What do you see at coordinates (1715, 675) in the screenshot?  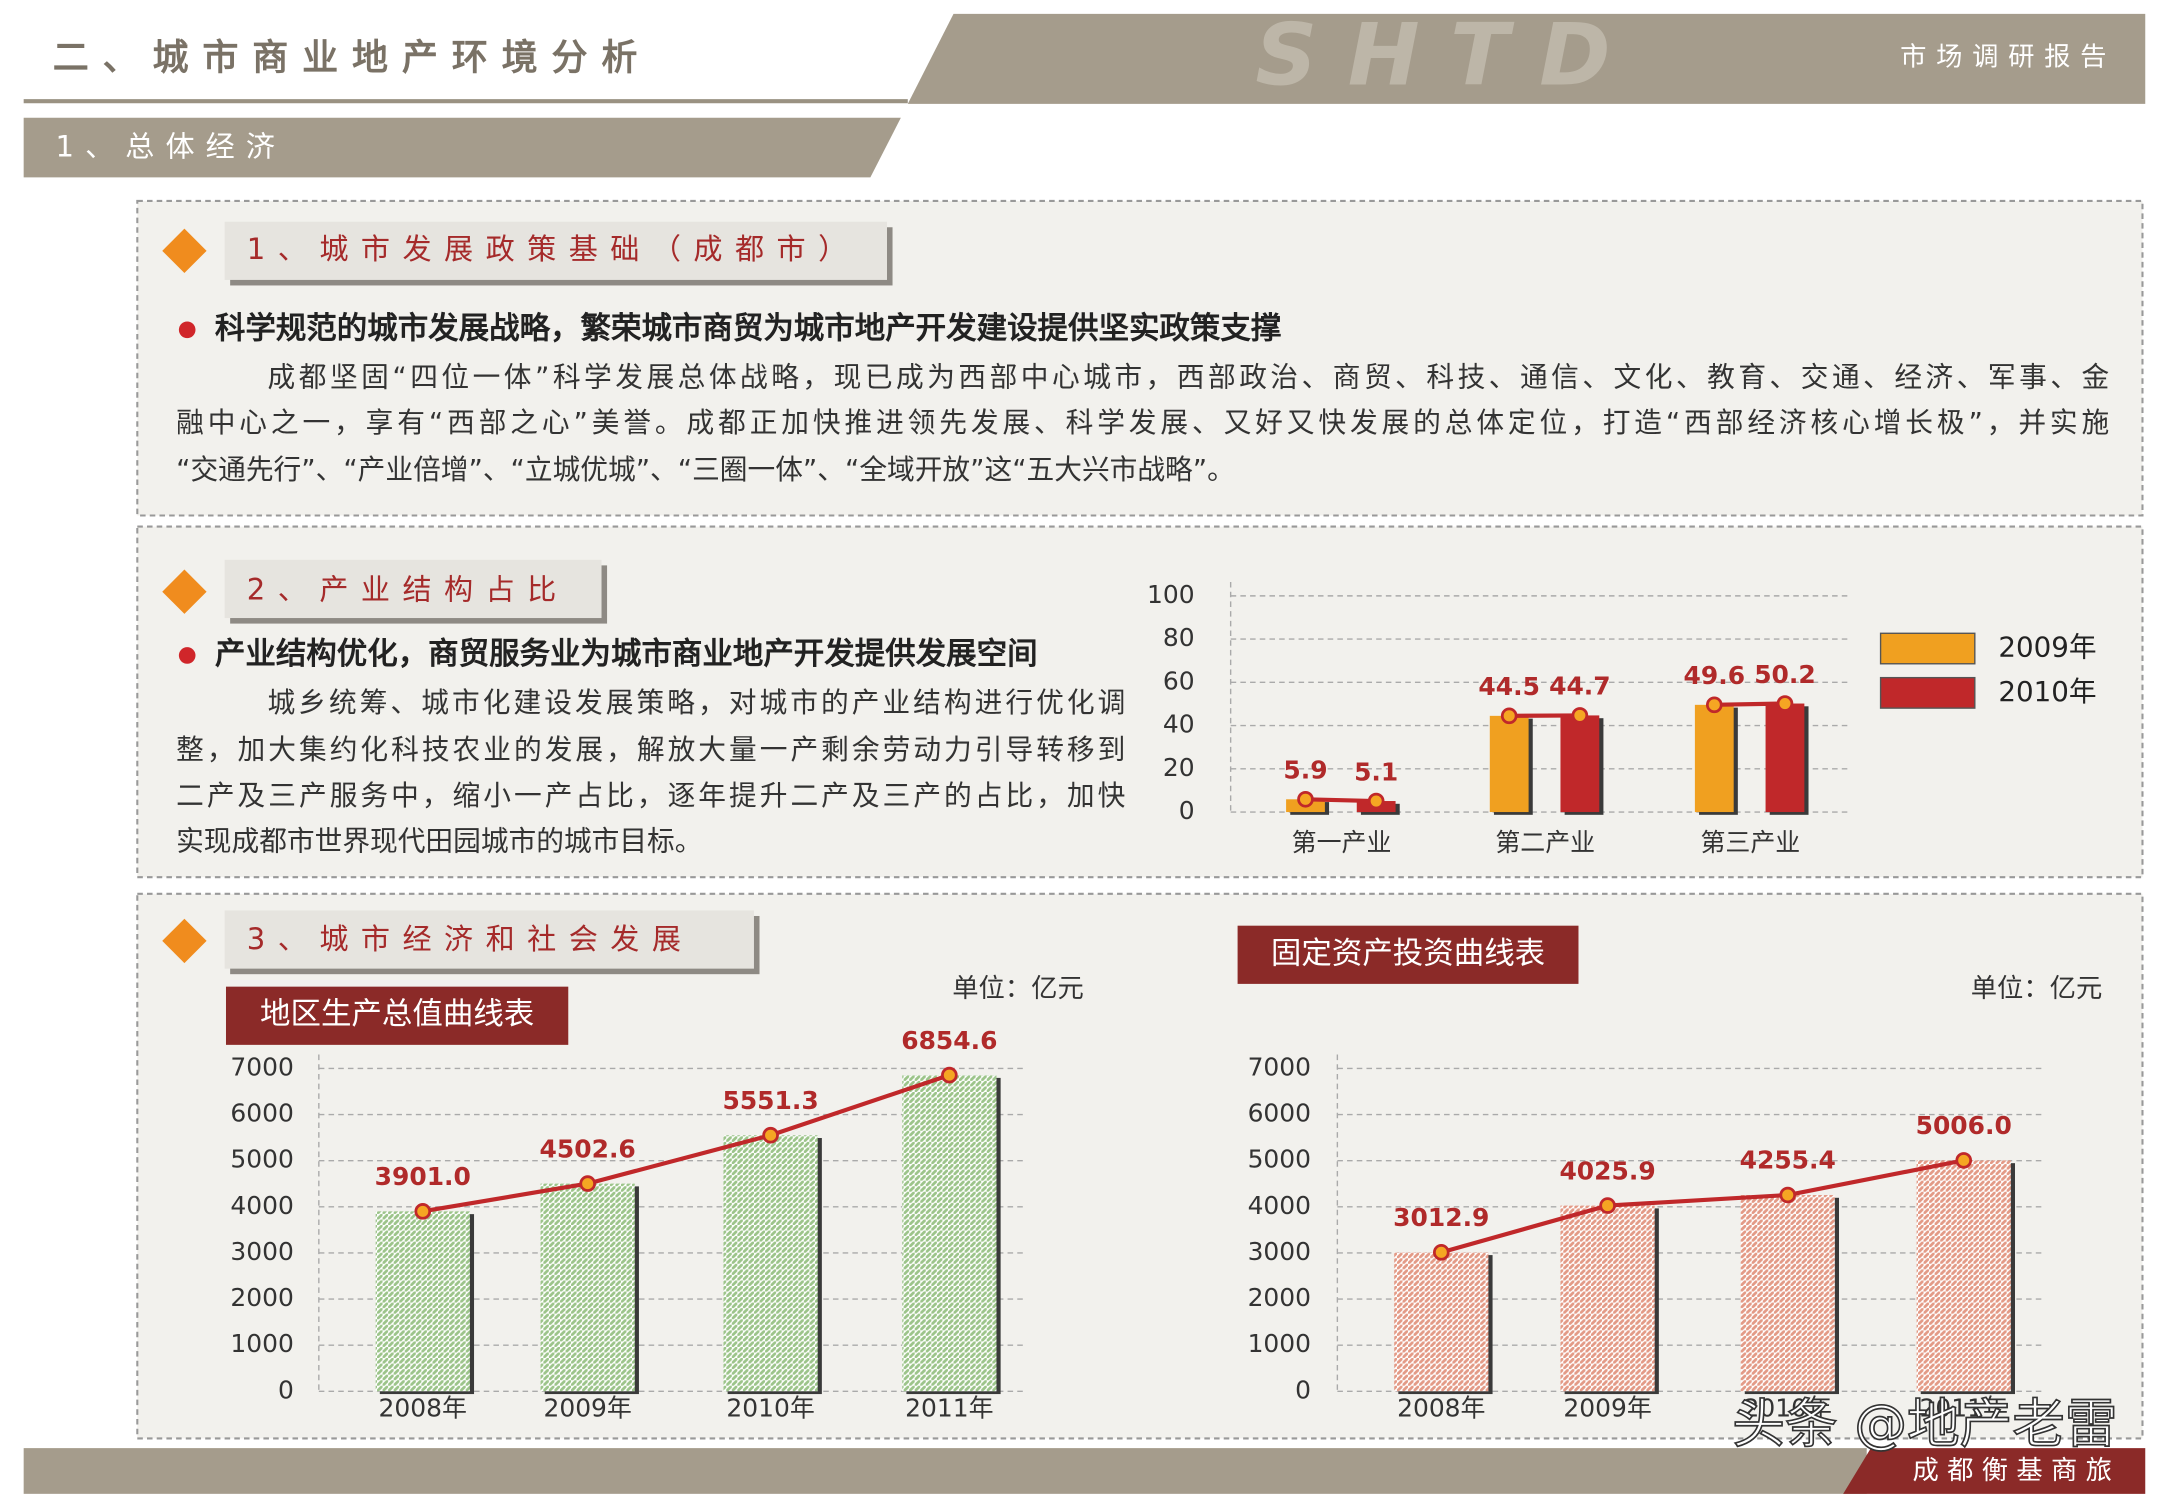 I see `data-label: 49.6` at bounding box center [1715, 675].